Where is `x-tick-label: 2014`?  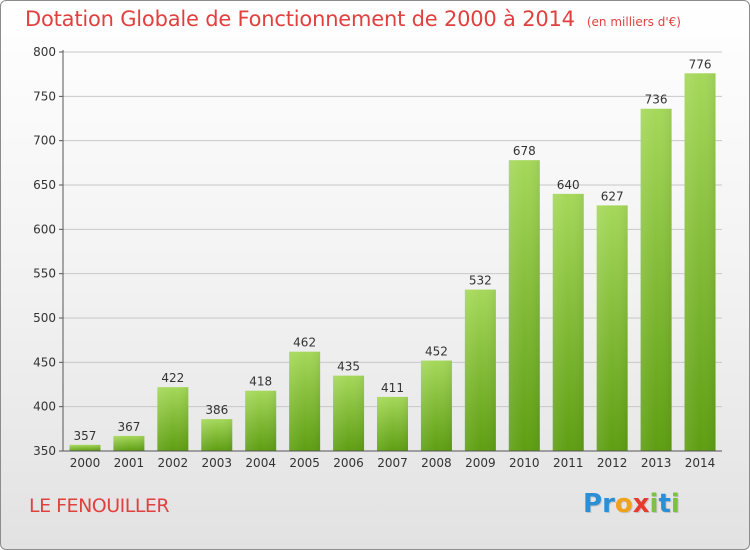
x-tick-label: 2014 is located at coordinates (700, 463).